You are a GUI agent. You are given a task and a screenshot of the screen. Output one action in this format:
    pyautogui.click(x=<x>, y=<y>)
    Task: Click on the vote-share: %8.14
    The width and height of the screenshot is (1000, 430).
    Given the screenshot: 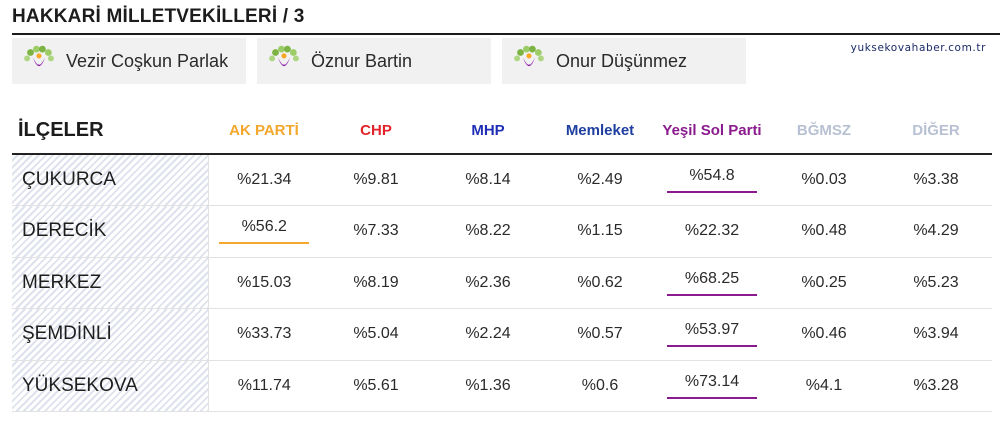 What is the action you would take?
    pyautogui.click(x=488, y=179)
    